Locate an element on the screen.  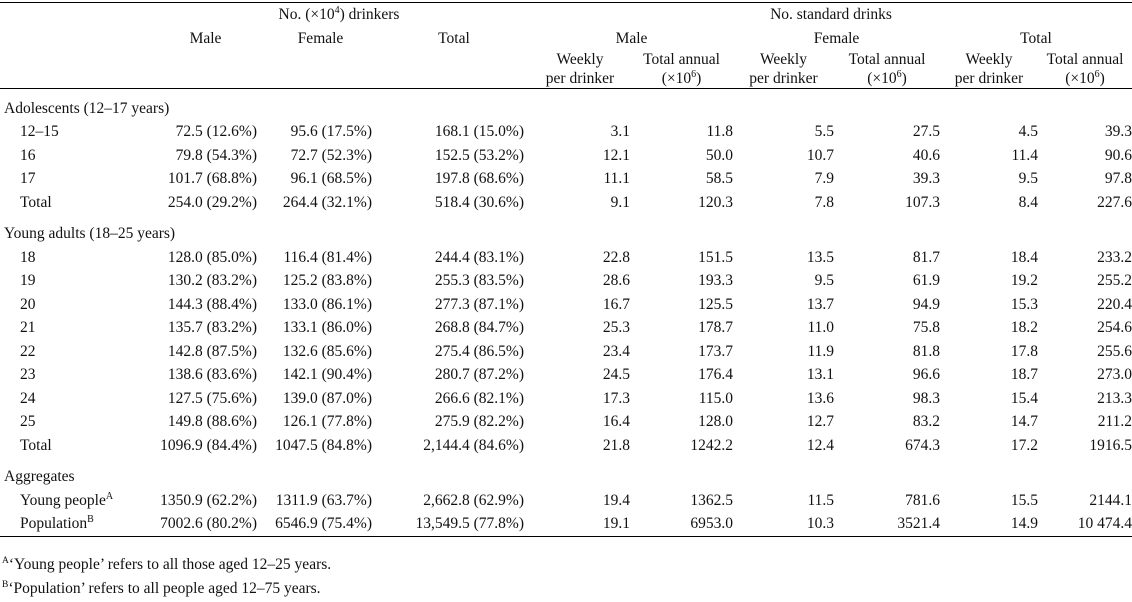
total-drinkers-cell: 268.8 (84.7%) is located at coordinates (479, 328).